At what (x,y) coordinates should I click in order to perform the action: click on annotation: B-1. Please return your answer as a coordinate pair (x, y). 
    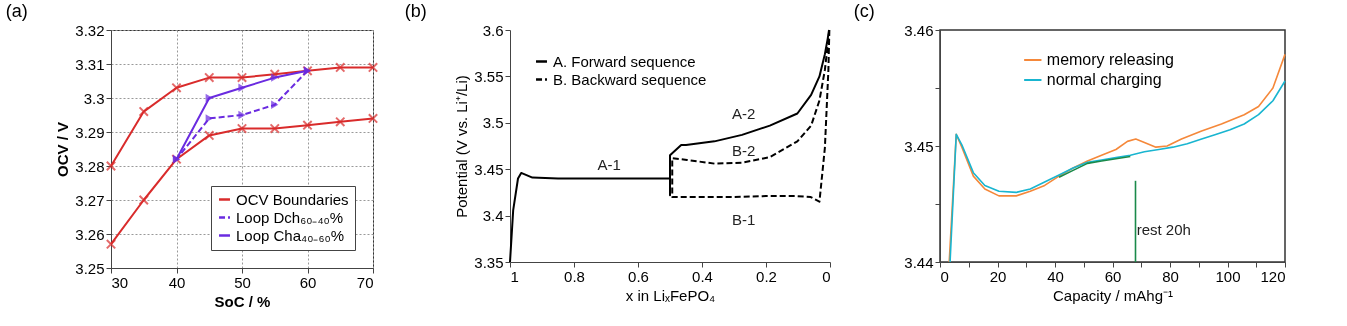
    Looking at the image, I should click on (743, 220).